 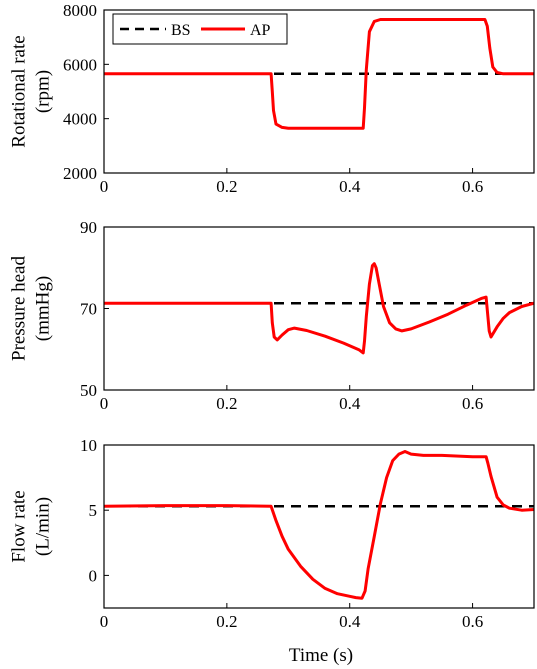 I want to click on legend: BS AP, so click(x=200, y=29).